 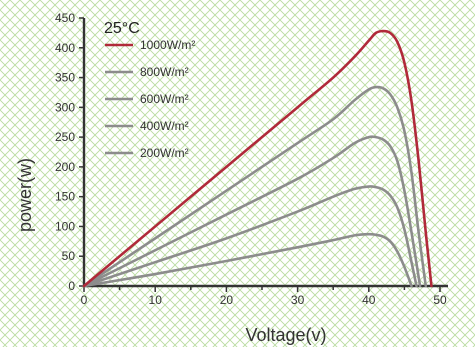 What do you see at coordinates (65, 18) in the screenshot?
I see `y-tick-label: 450` at bounding box center [65, 18].